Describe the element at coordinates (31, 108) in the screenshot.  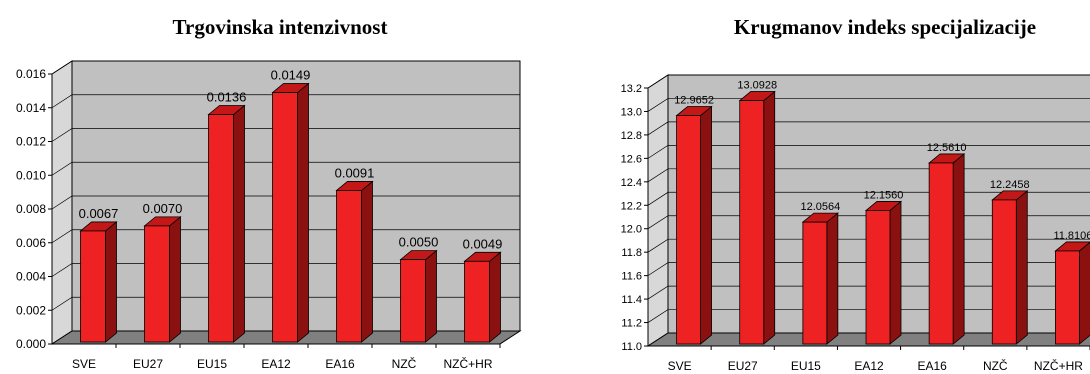
I see `y-tick-label: 0.014` at that location.